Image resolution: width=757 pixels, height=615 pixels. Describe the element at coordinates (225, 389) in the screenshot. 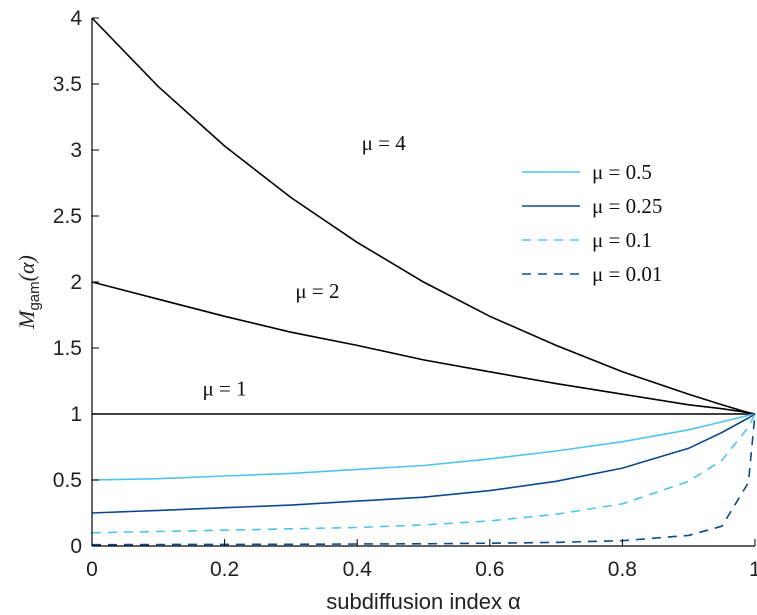

I see `curve-annotation: μ = 1` at that location.